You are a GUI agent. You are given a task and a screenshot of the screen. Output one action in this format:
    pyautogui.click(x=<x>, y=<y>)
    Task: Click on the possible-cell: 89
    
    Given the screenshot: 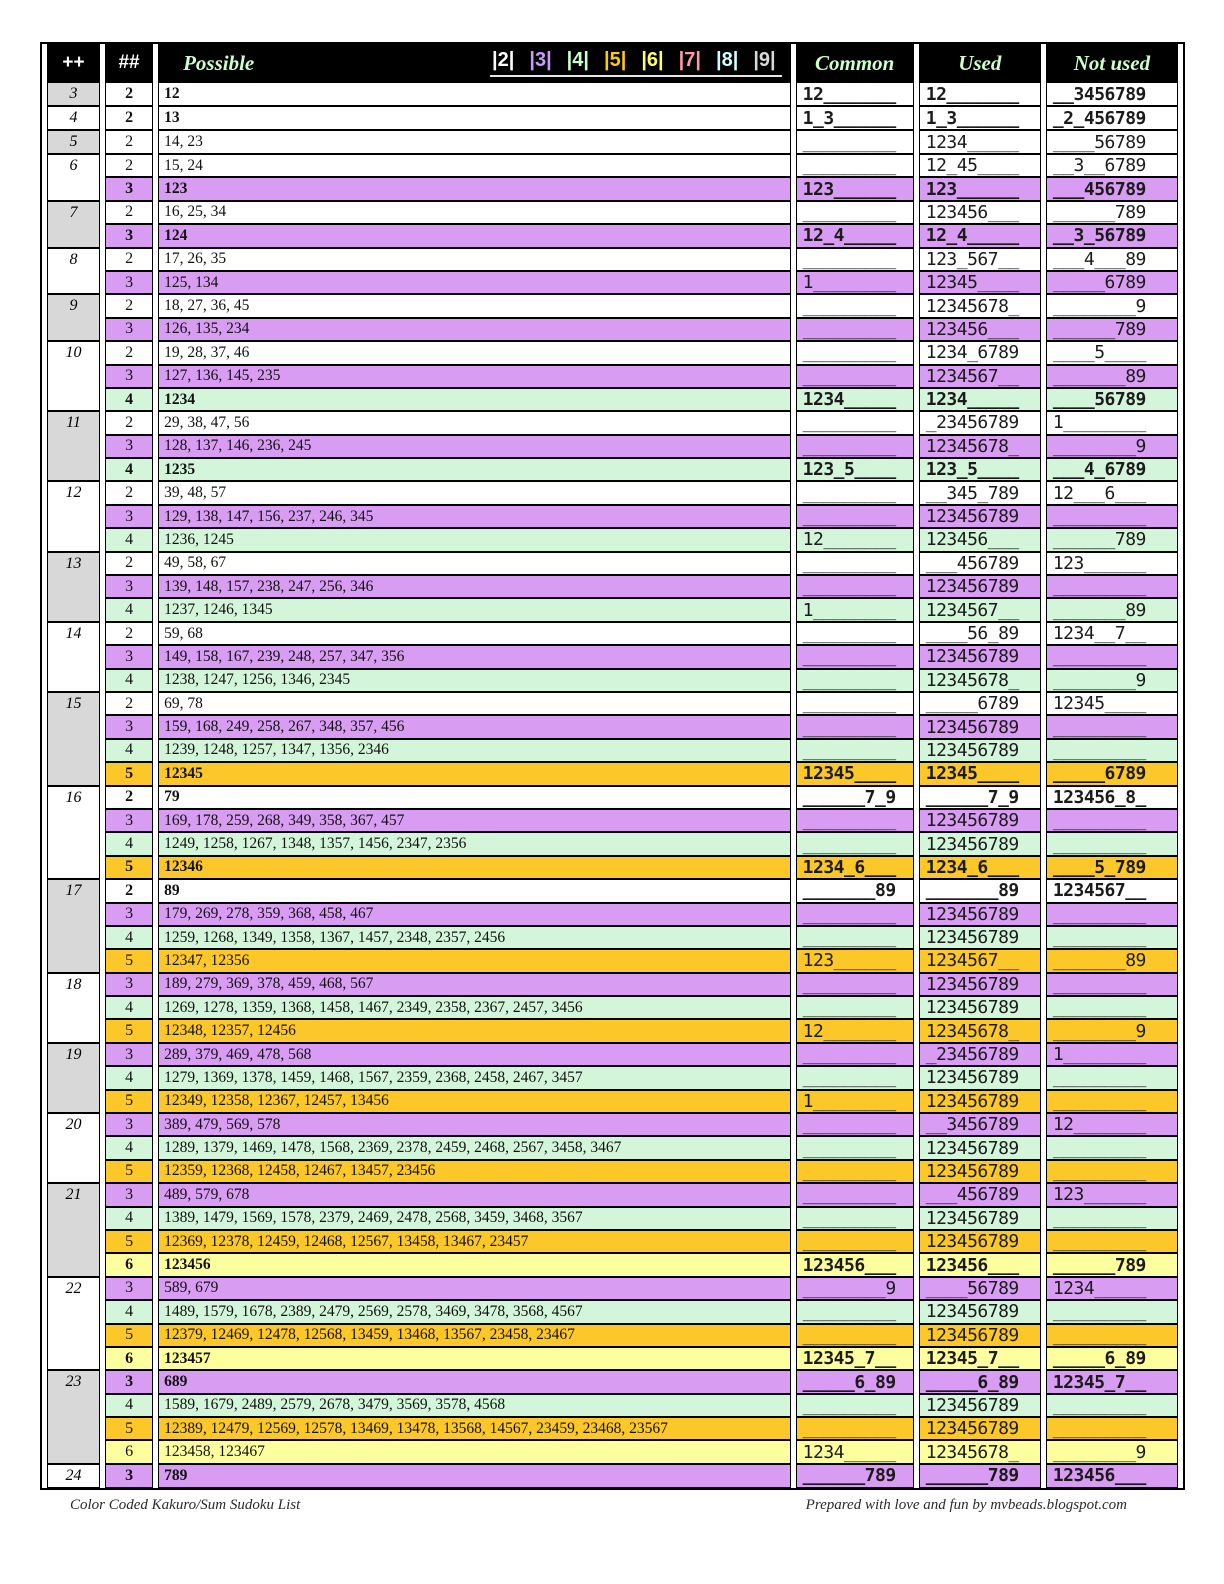 What is the action you would take?
    pyautogui.click(x=474, y=891)
    